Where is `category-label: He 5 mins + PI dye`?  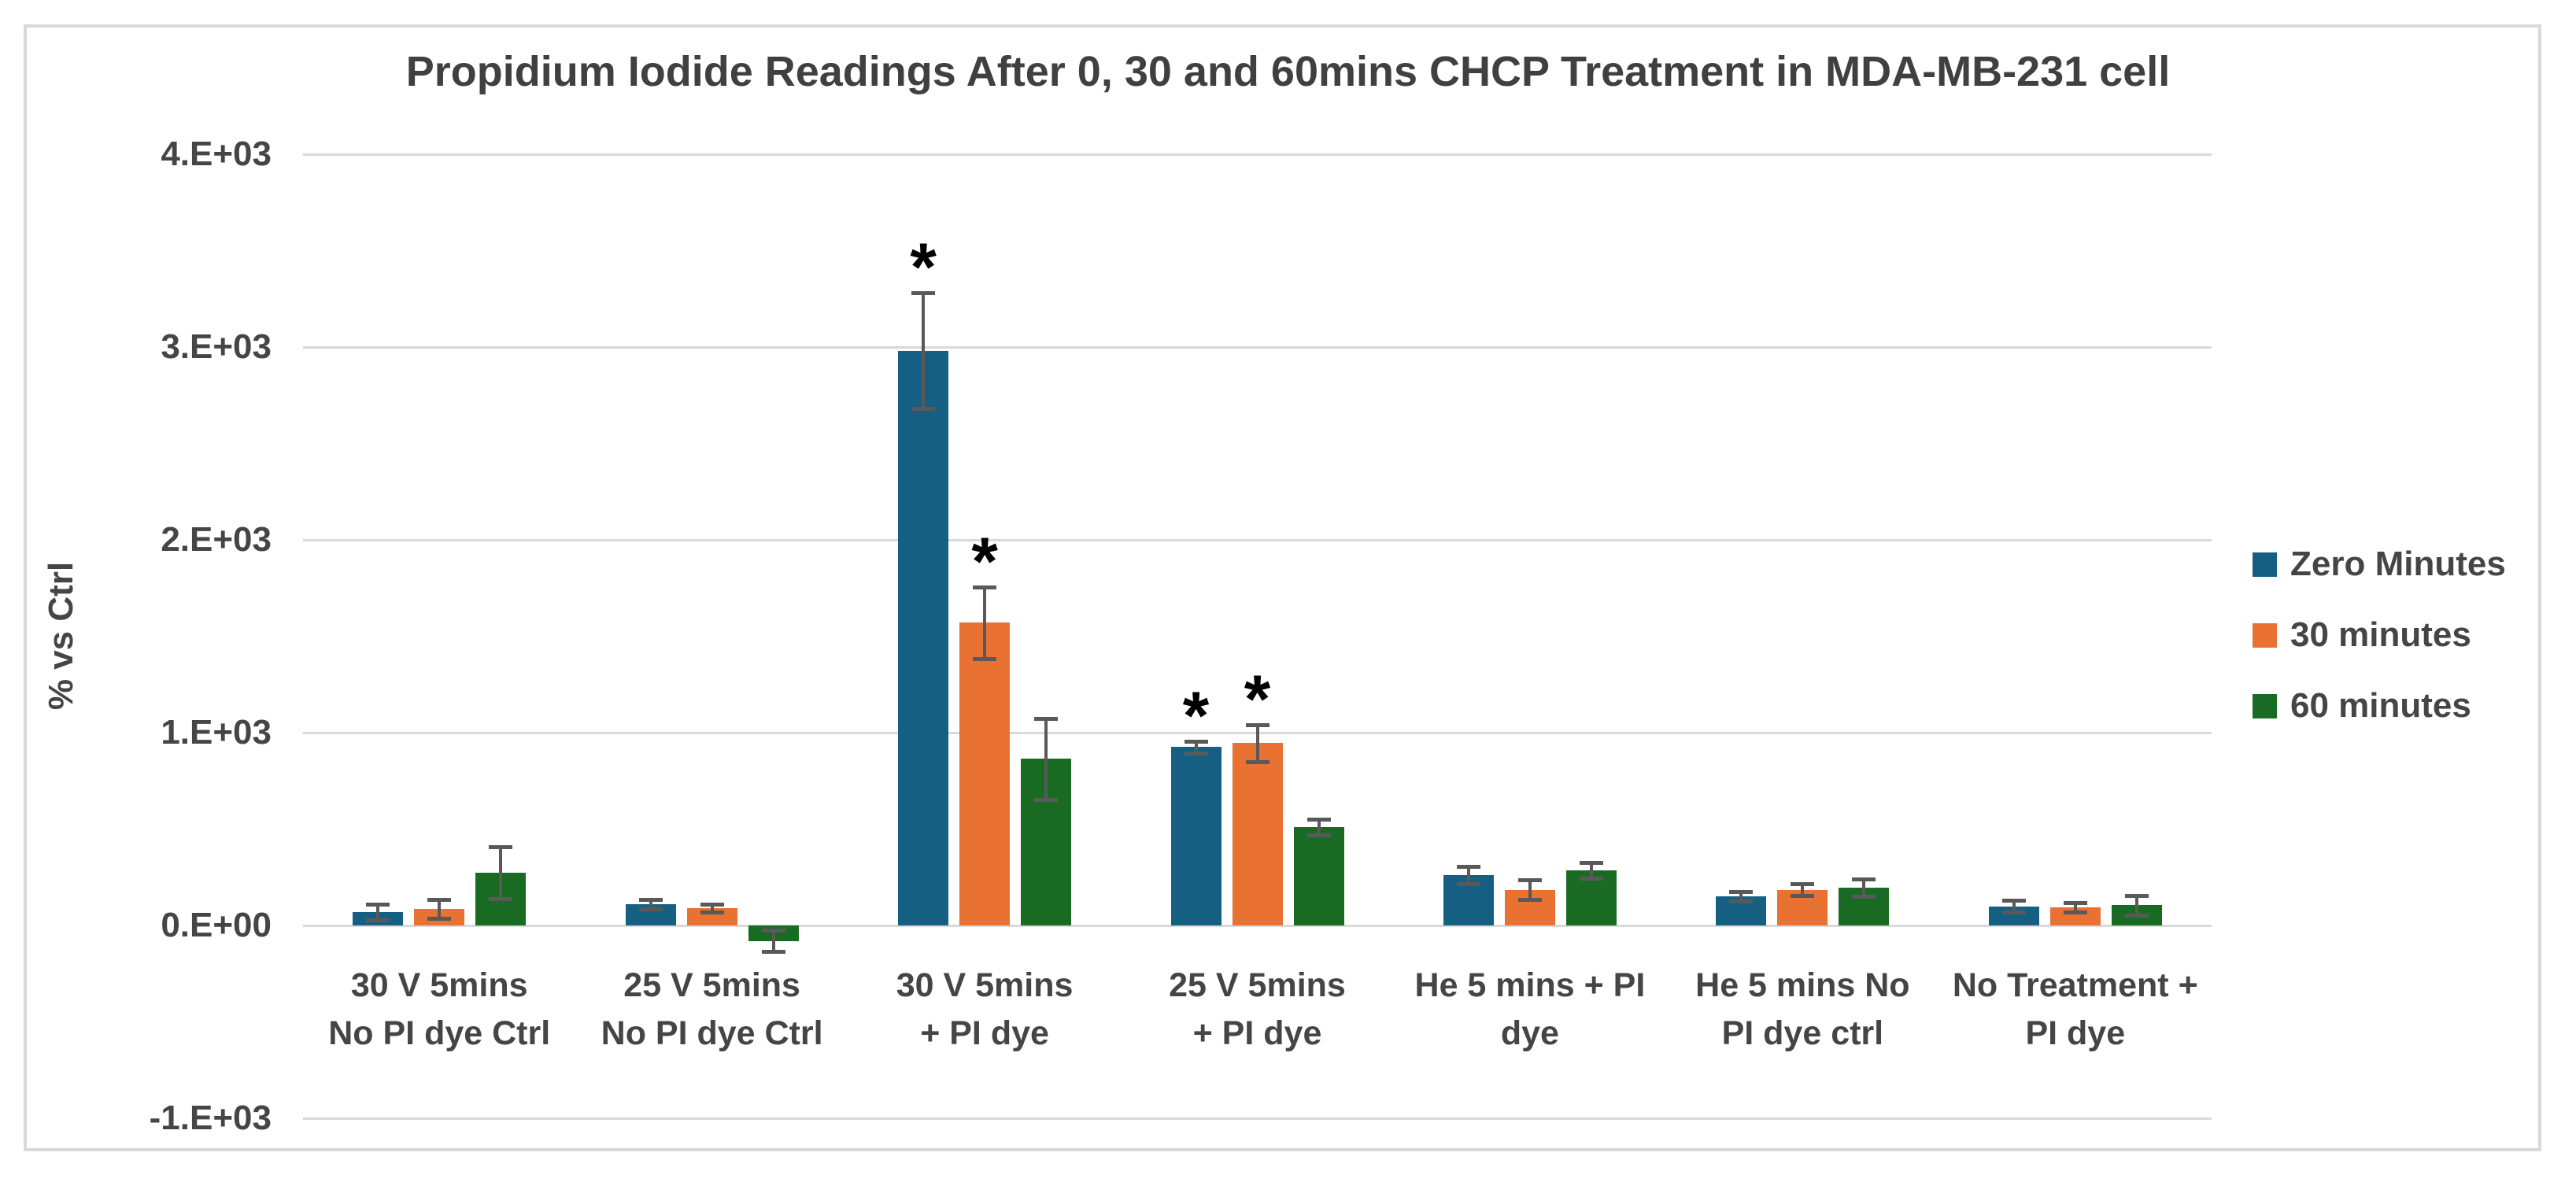
category-label: He 5 mins + PI dye is located at coordinates (1530, 1009).